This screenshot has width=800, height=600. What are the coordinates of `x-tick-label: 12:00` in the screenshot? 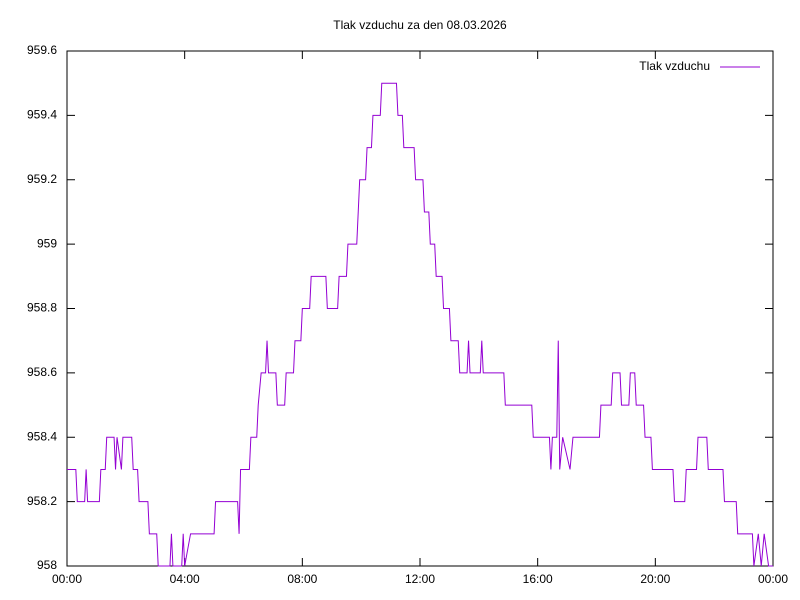 It's located at (420, 579).